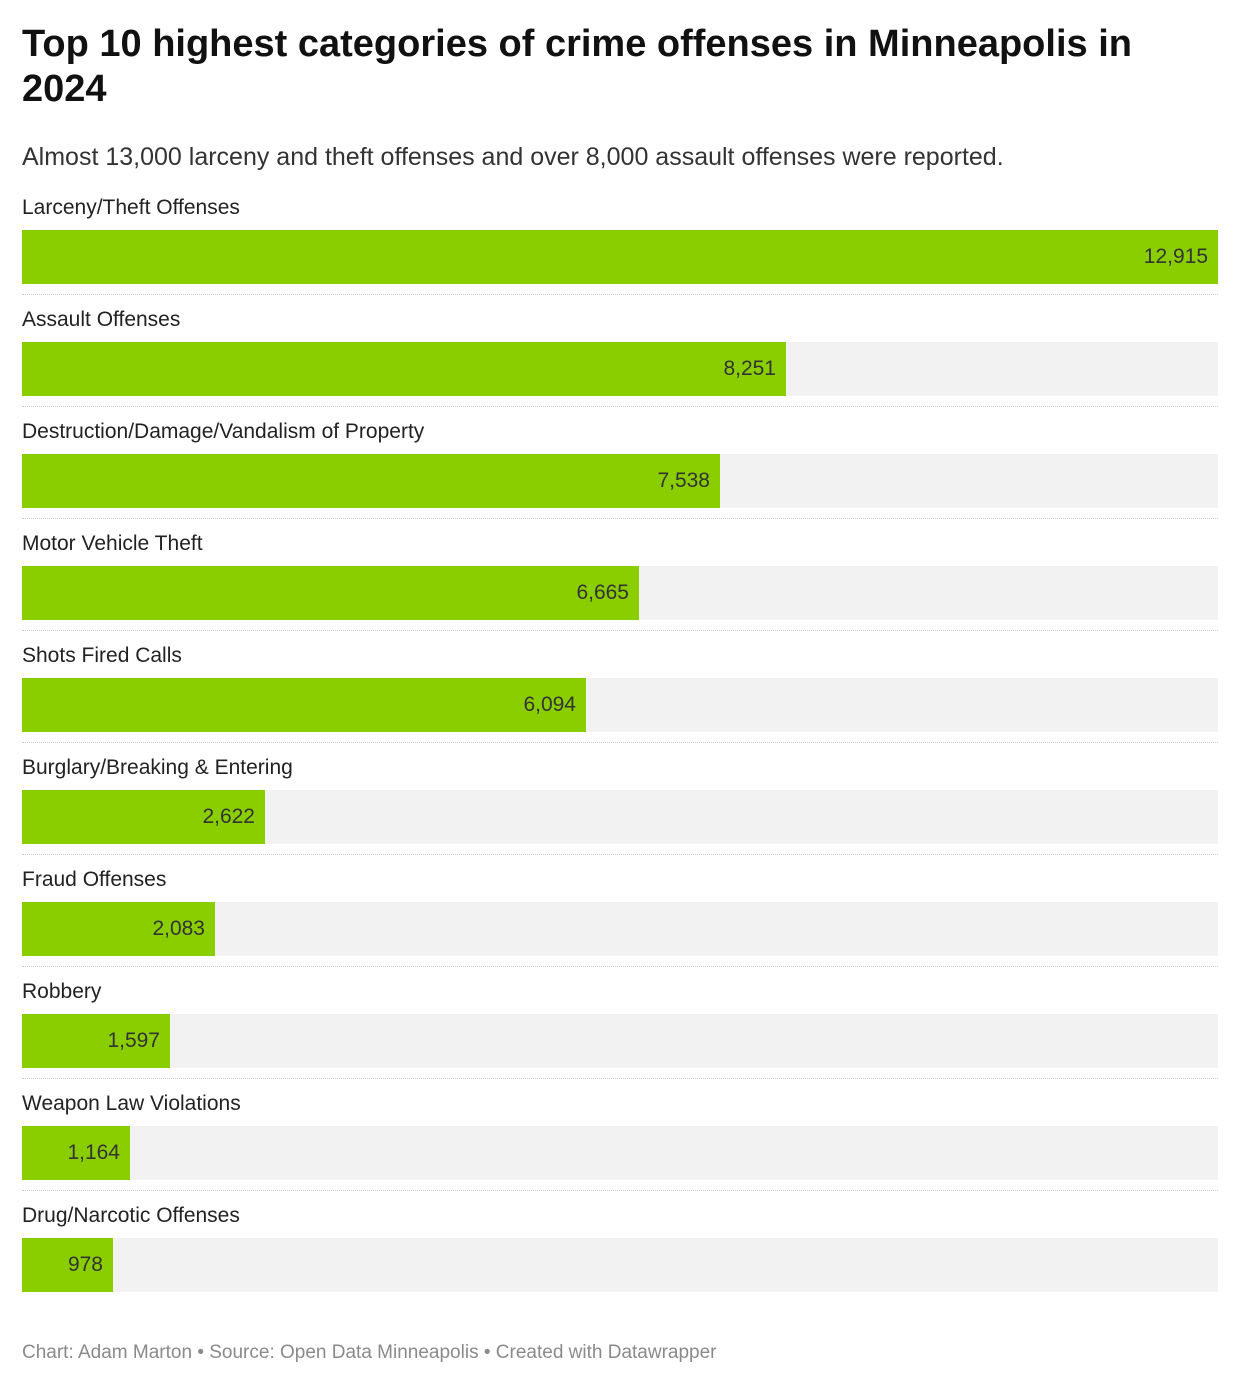  What do you see at coordinates (304, 705) in the screenshot?
I see `bar: 6,094` at bounding box center [304, 705].